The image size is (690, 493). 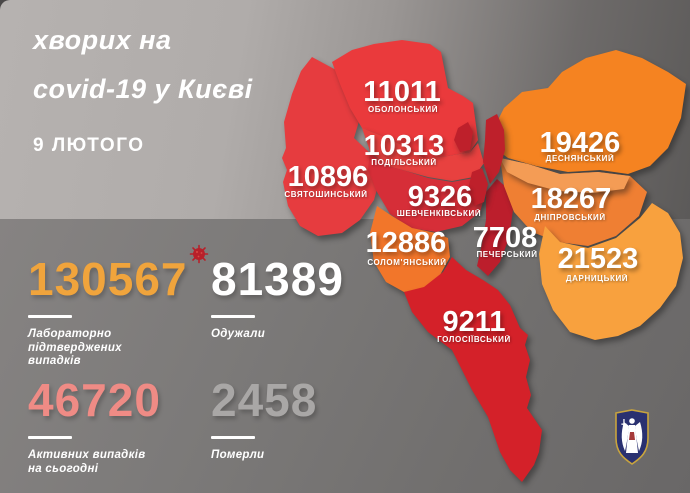 I want to click on district-holosiivskyi-value: 9211, so click(x=474, y=322).